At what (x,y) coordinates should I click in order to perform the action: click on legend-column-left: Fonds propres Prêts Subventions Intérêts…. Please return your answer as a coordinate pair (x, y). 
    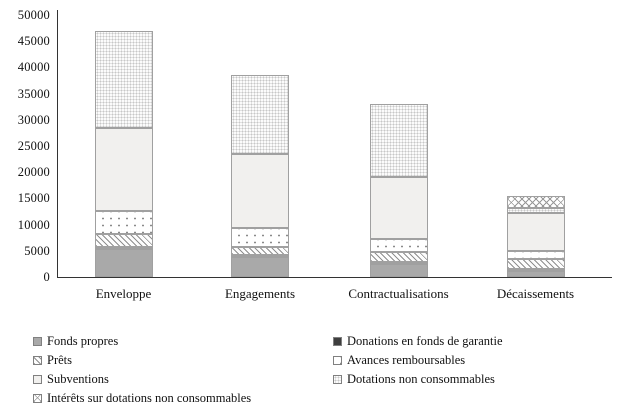
    Looking at the image, I should click on (142, 370).